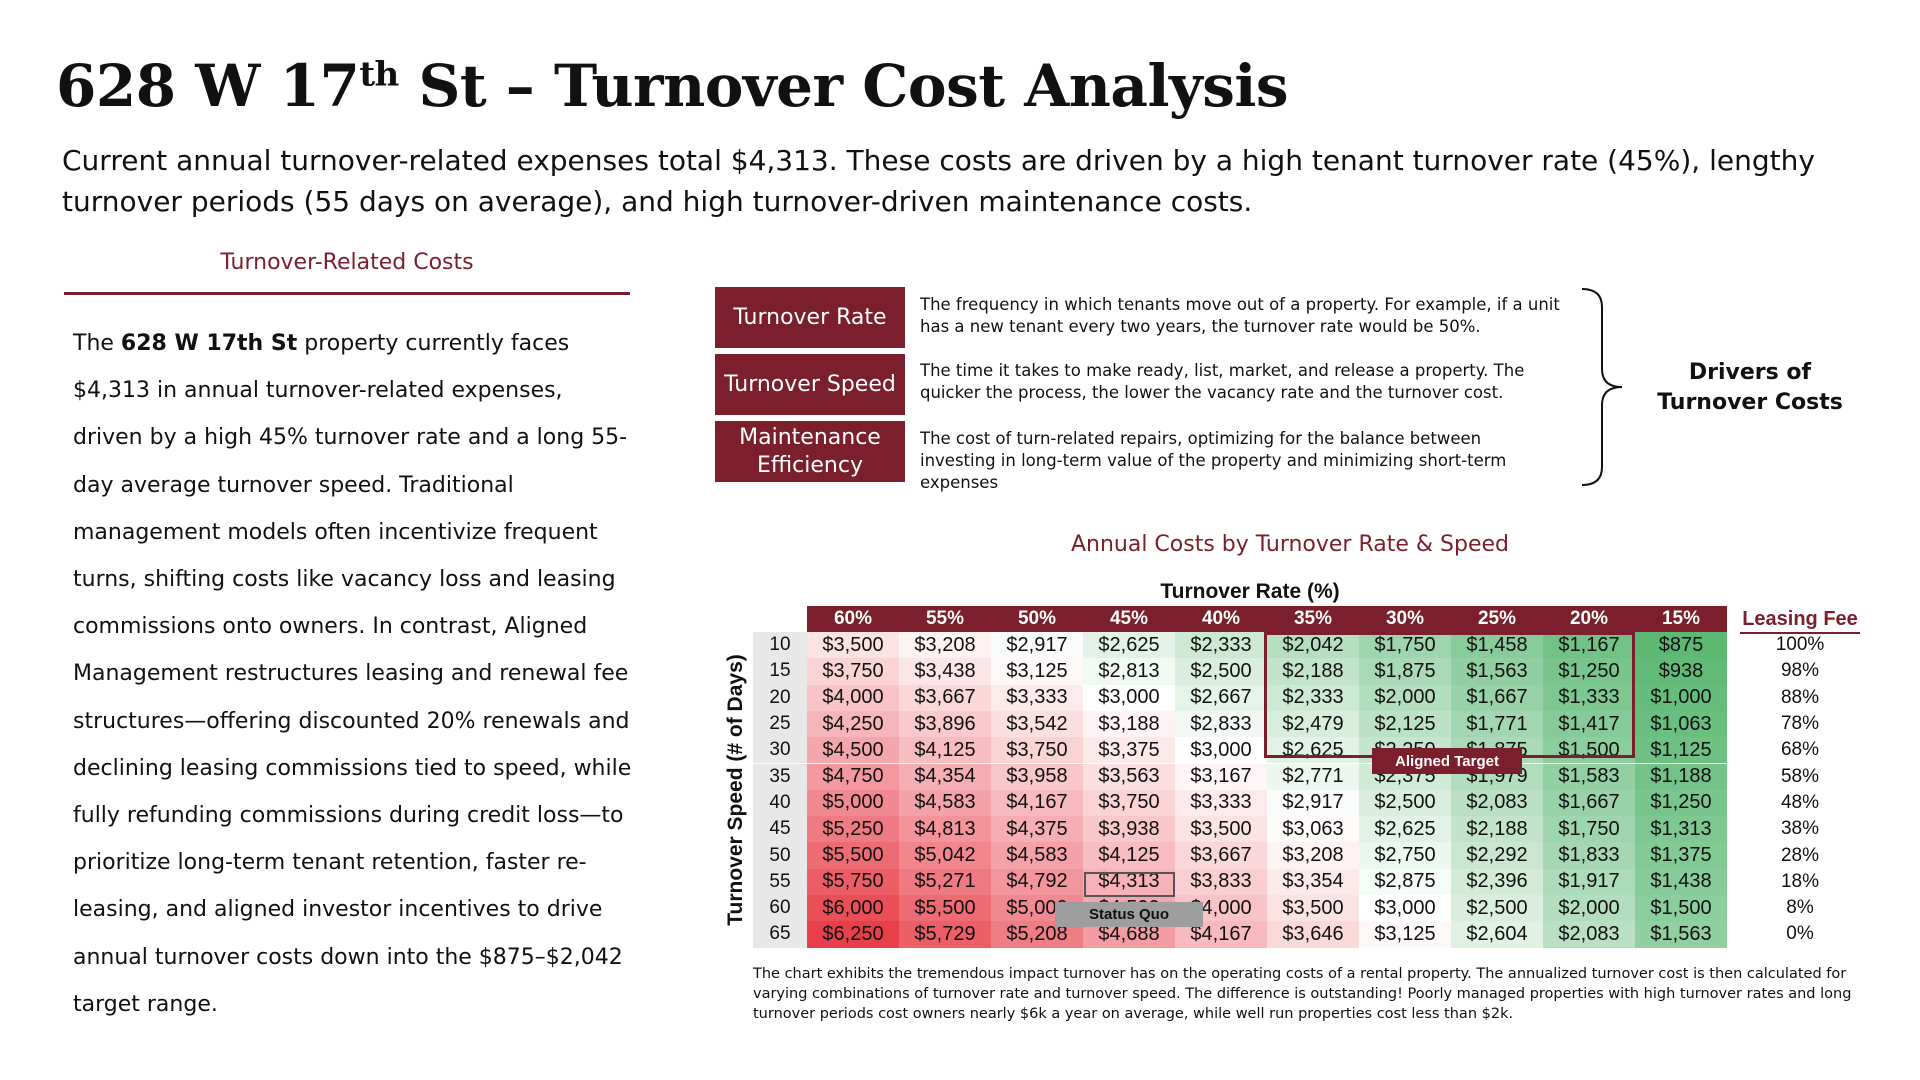 This screenshot has width=1920, height=1080. What do you see at coordinates (1589, 619) in the screenshot?
I see `column-header: 20%` at bounding box center [1589, 619].